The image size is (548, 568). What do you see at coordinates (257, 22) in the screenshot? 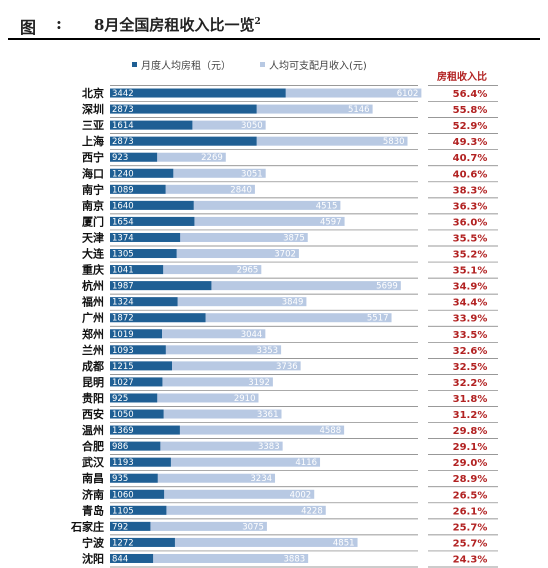
I see `chart-title-footnote: 2` at bounding box center [257, 22].